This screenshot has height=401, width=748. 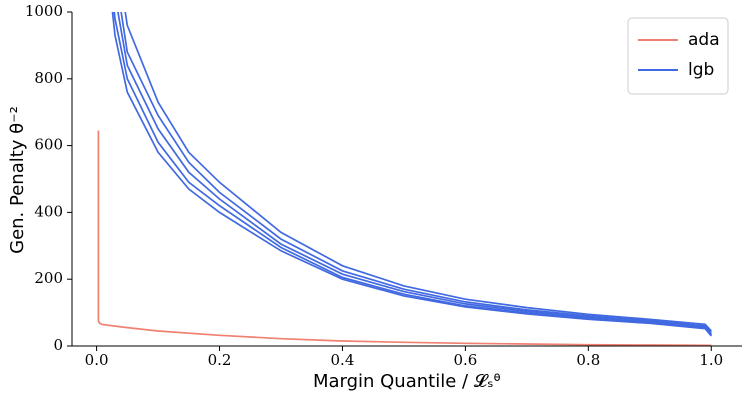 I want to click on x-tick-label: 0.8, so click(x=588, y=360).